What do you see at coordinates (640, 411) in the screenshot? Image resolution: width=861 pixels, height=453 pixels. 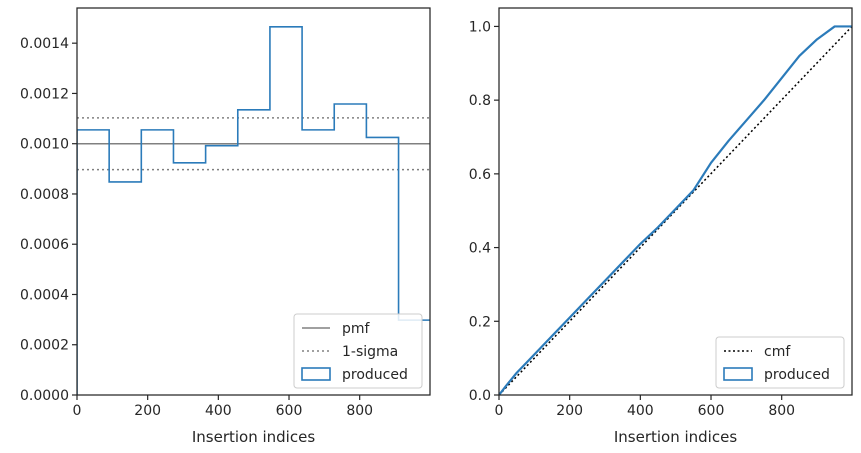 I see `cmf-xtick-label: 400` at bounding box center [640, 411].